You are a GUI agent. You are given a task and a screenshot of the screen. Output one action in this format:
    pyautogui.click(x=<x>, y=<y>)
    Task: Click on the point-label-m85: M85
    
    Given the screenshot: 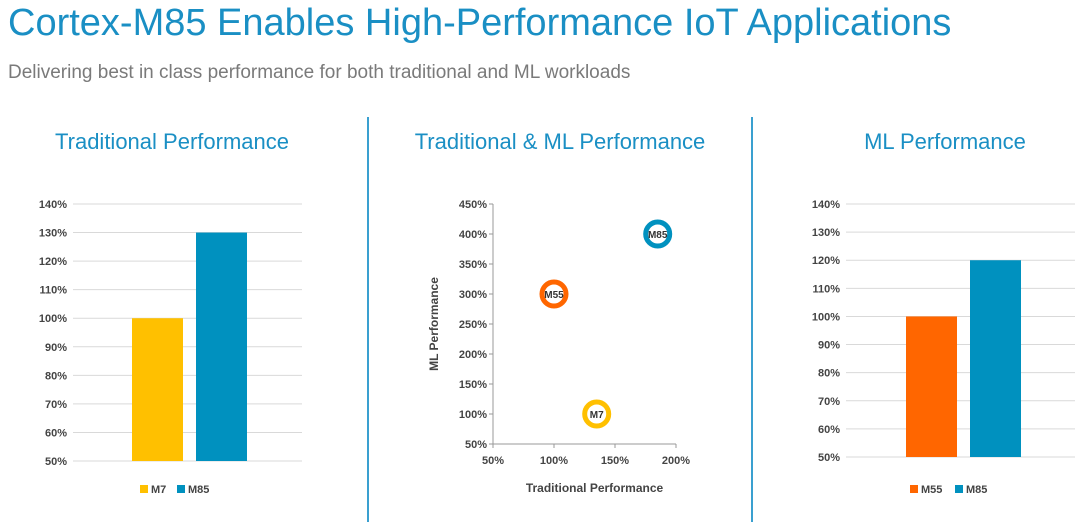 What is the action you would take?
    pyautogui.click(x=658, y=235)
    